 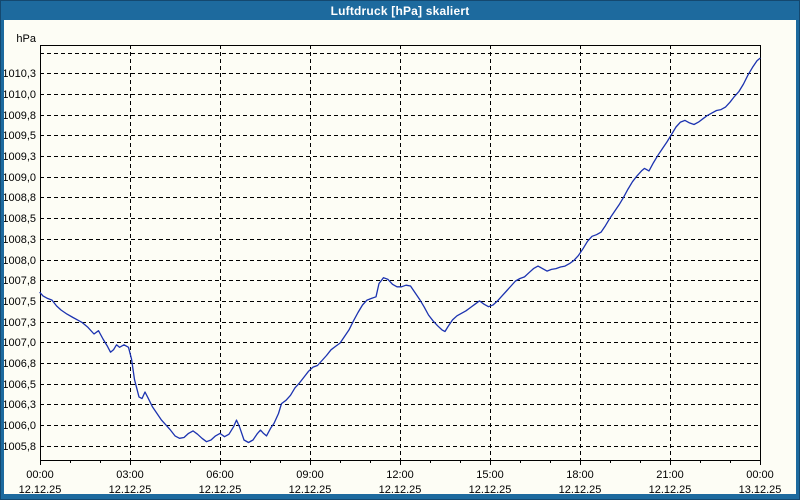 I want to click on x-axis-time-label: 21:00, so click(x=670, y=475).